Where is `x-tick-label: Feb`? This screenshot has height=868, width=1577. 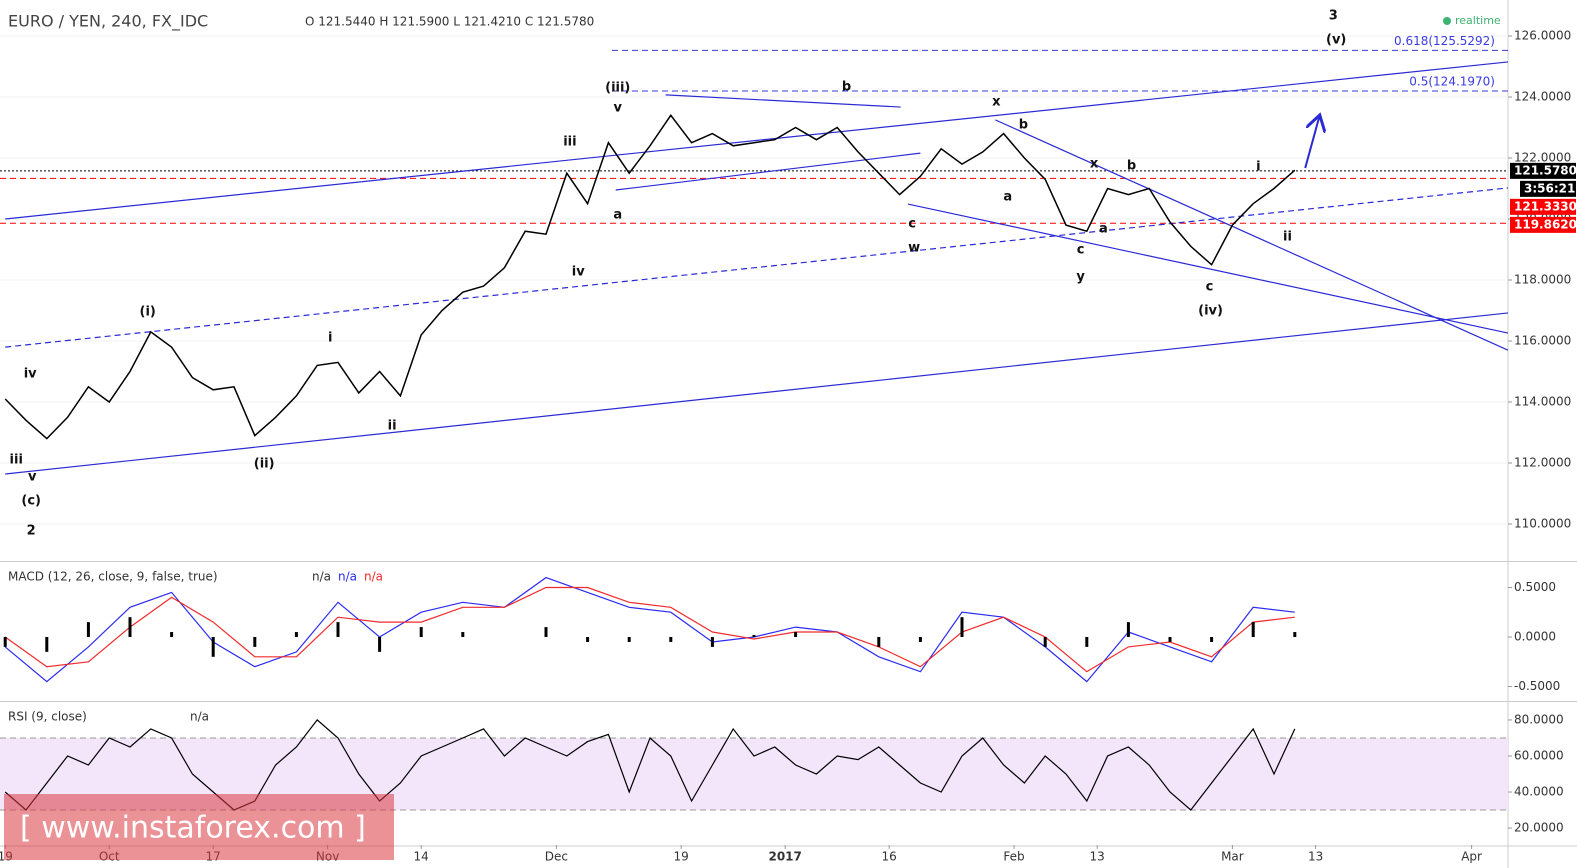 x-tick-label: Feb is located at coordinates (1013, 857).